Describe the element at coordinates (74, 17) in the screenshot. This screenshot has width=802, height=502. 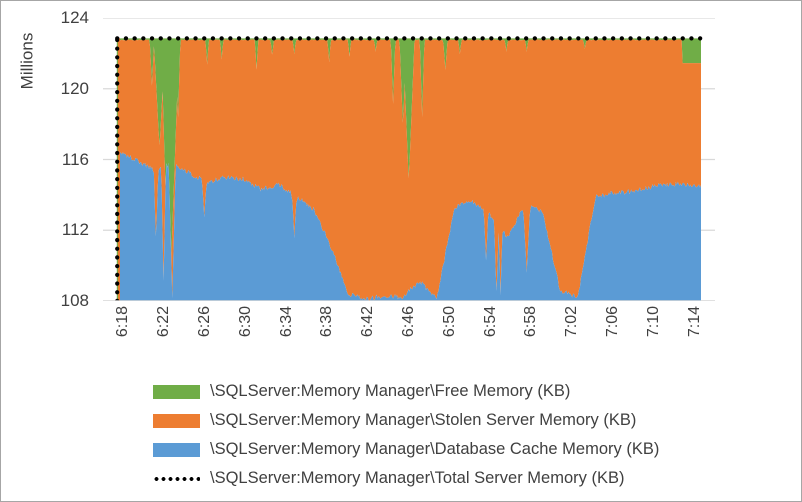
I see `y-axis-tick-124: 124` at that location.